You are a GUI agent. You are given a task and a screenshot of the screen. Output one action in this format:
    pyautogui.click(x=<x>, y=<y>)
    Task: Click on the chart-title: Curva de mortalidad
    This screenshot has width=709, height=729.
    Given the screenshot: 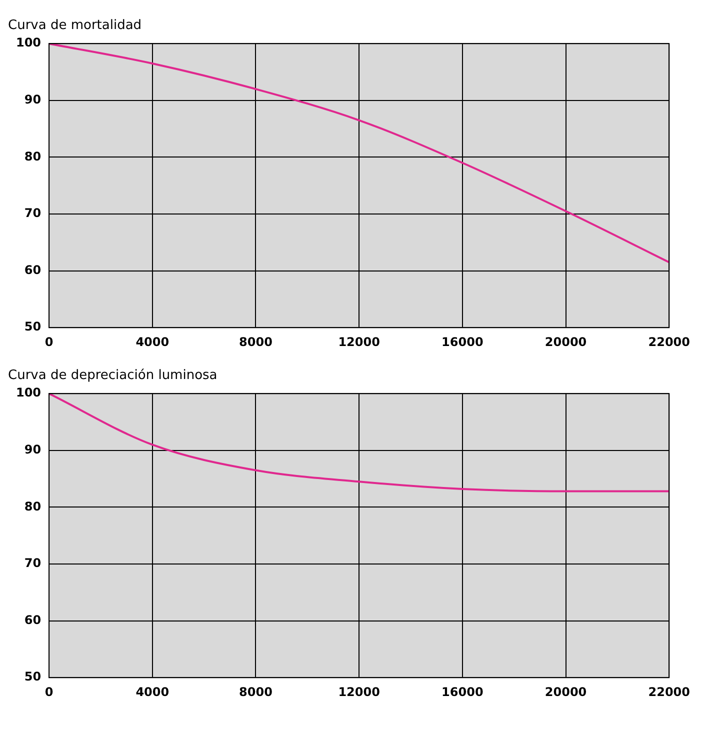 What is the action you would take?
    pyautogui.click(x=75, y=26)
    